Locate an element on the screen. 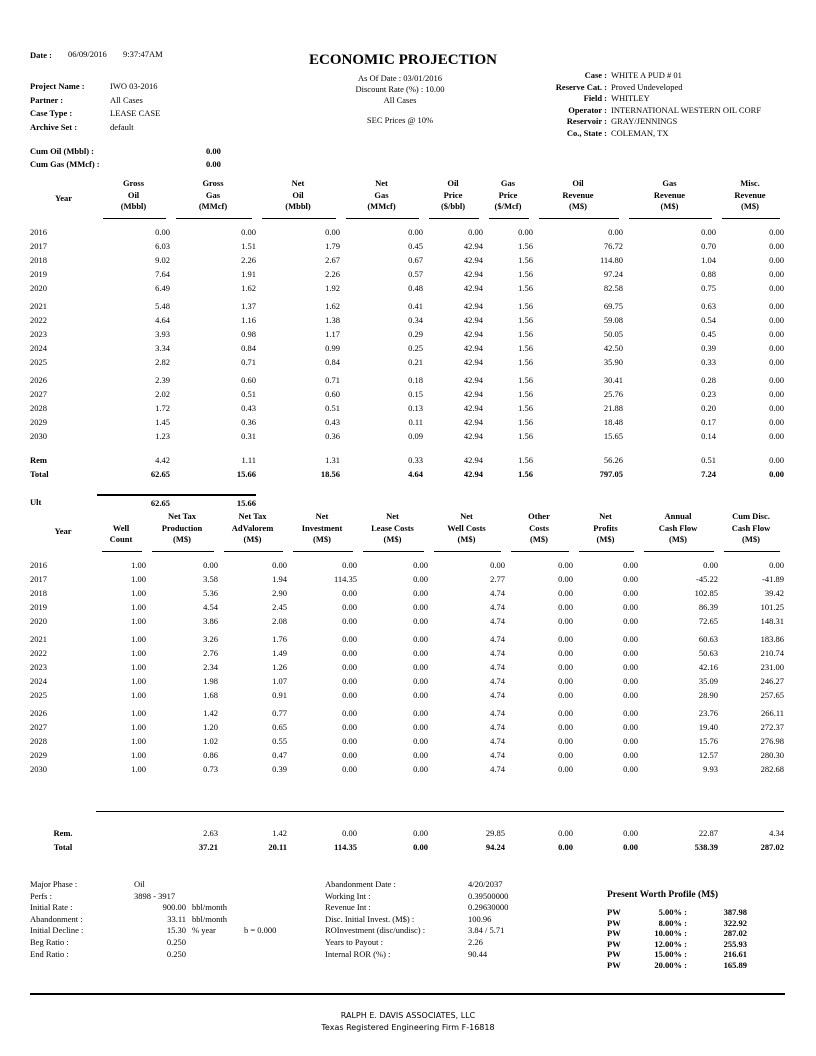  value-cell: 37.21 is located at coordinates (208, 846).